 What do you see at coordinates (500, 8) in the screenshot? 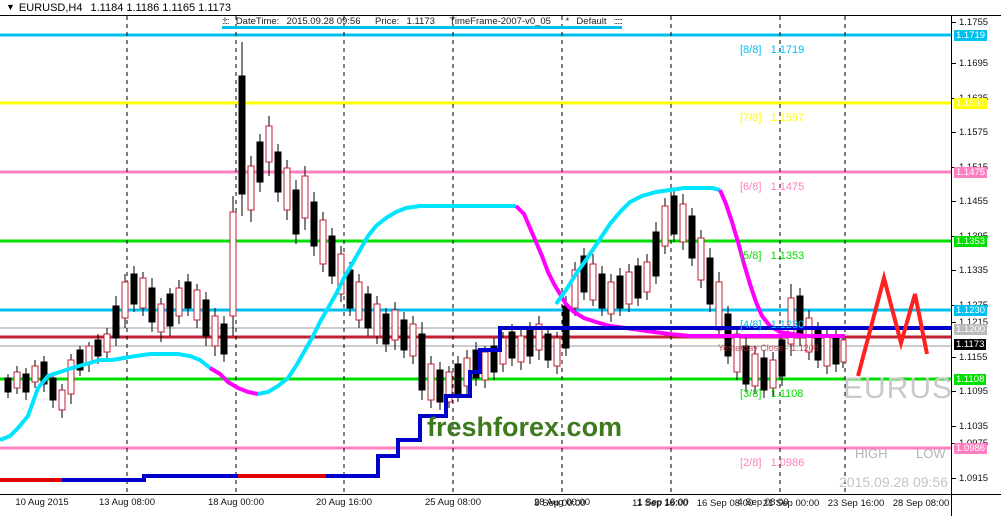
I see `chart-header: ▼ EURUSD,H4 1.1184 1.1186 1.1165 1.1173` at bounding box center [500, 8].